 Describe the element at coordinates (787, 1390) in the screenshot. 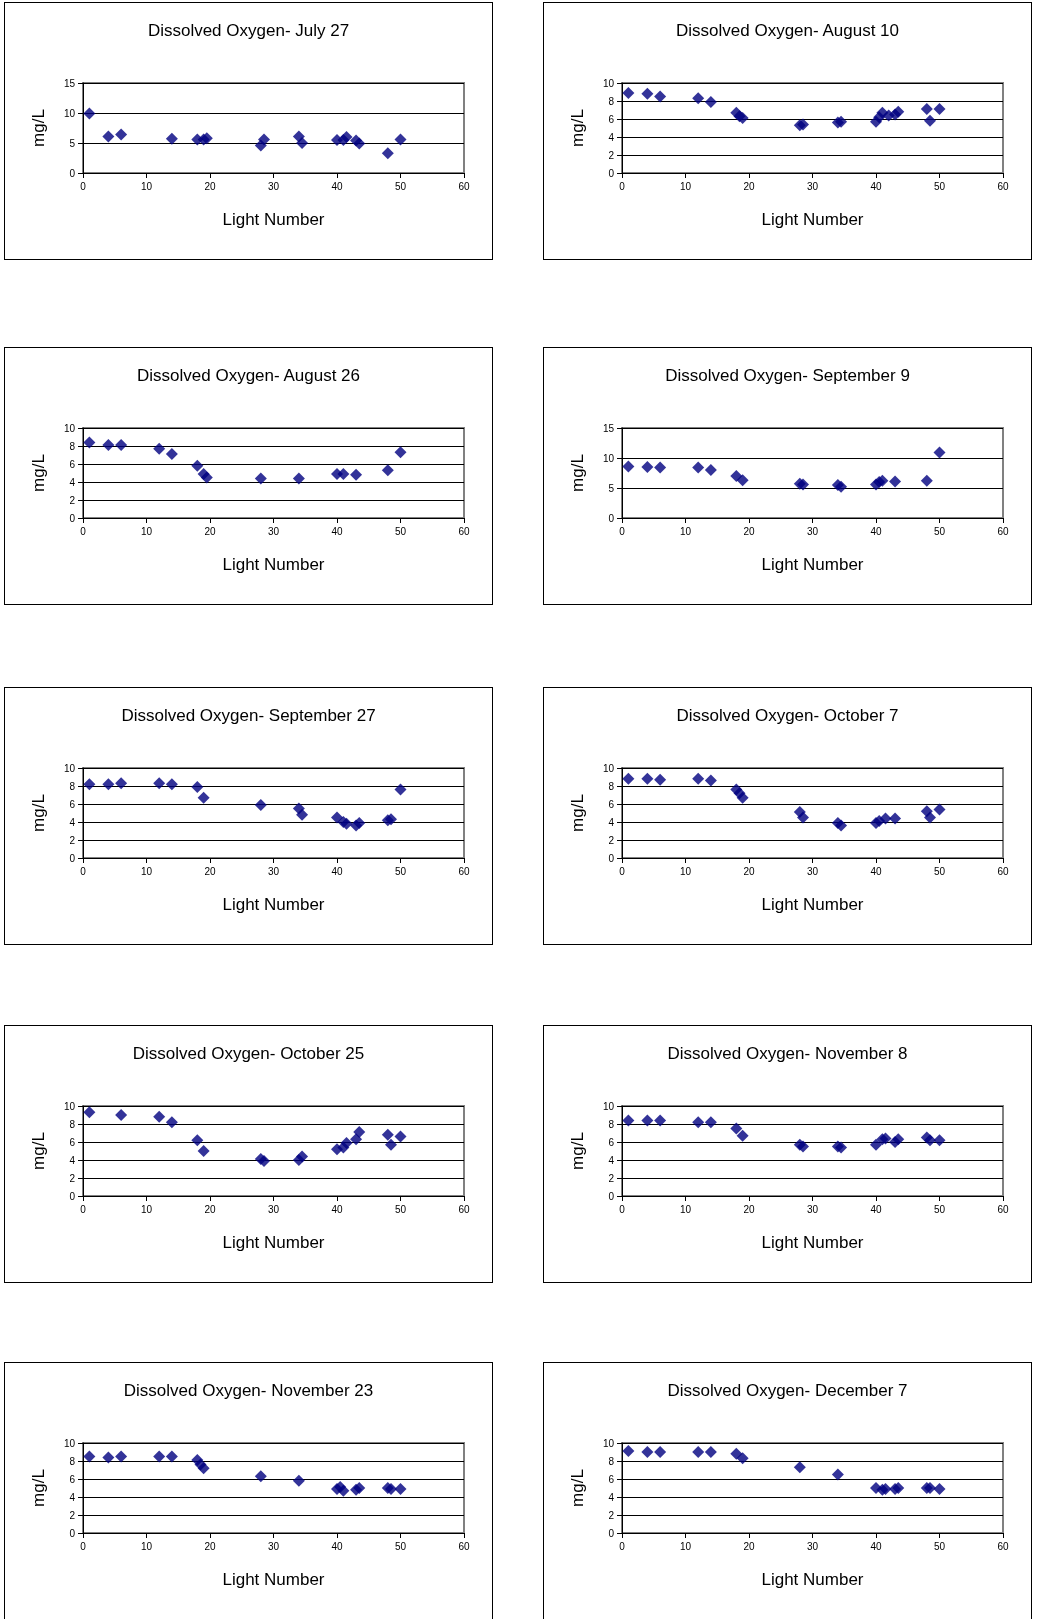

I see `chart-title: Dissolved Oxygen- December 7` at that location.